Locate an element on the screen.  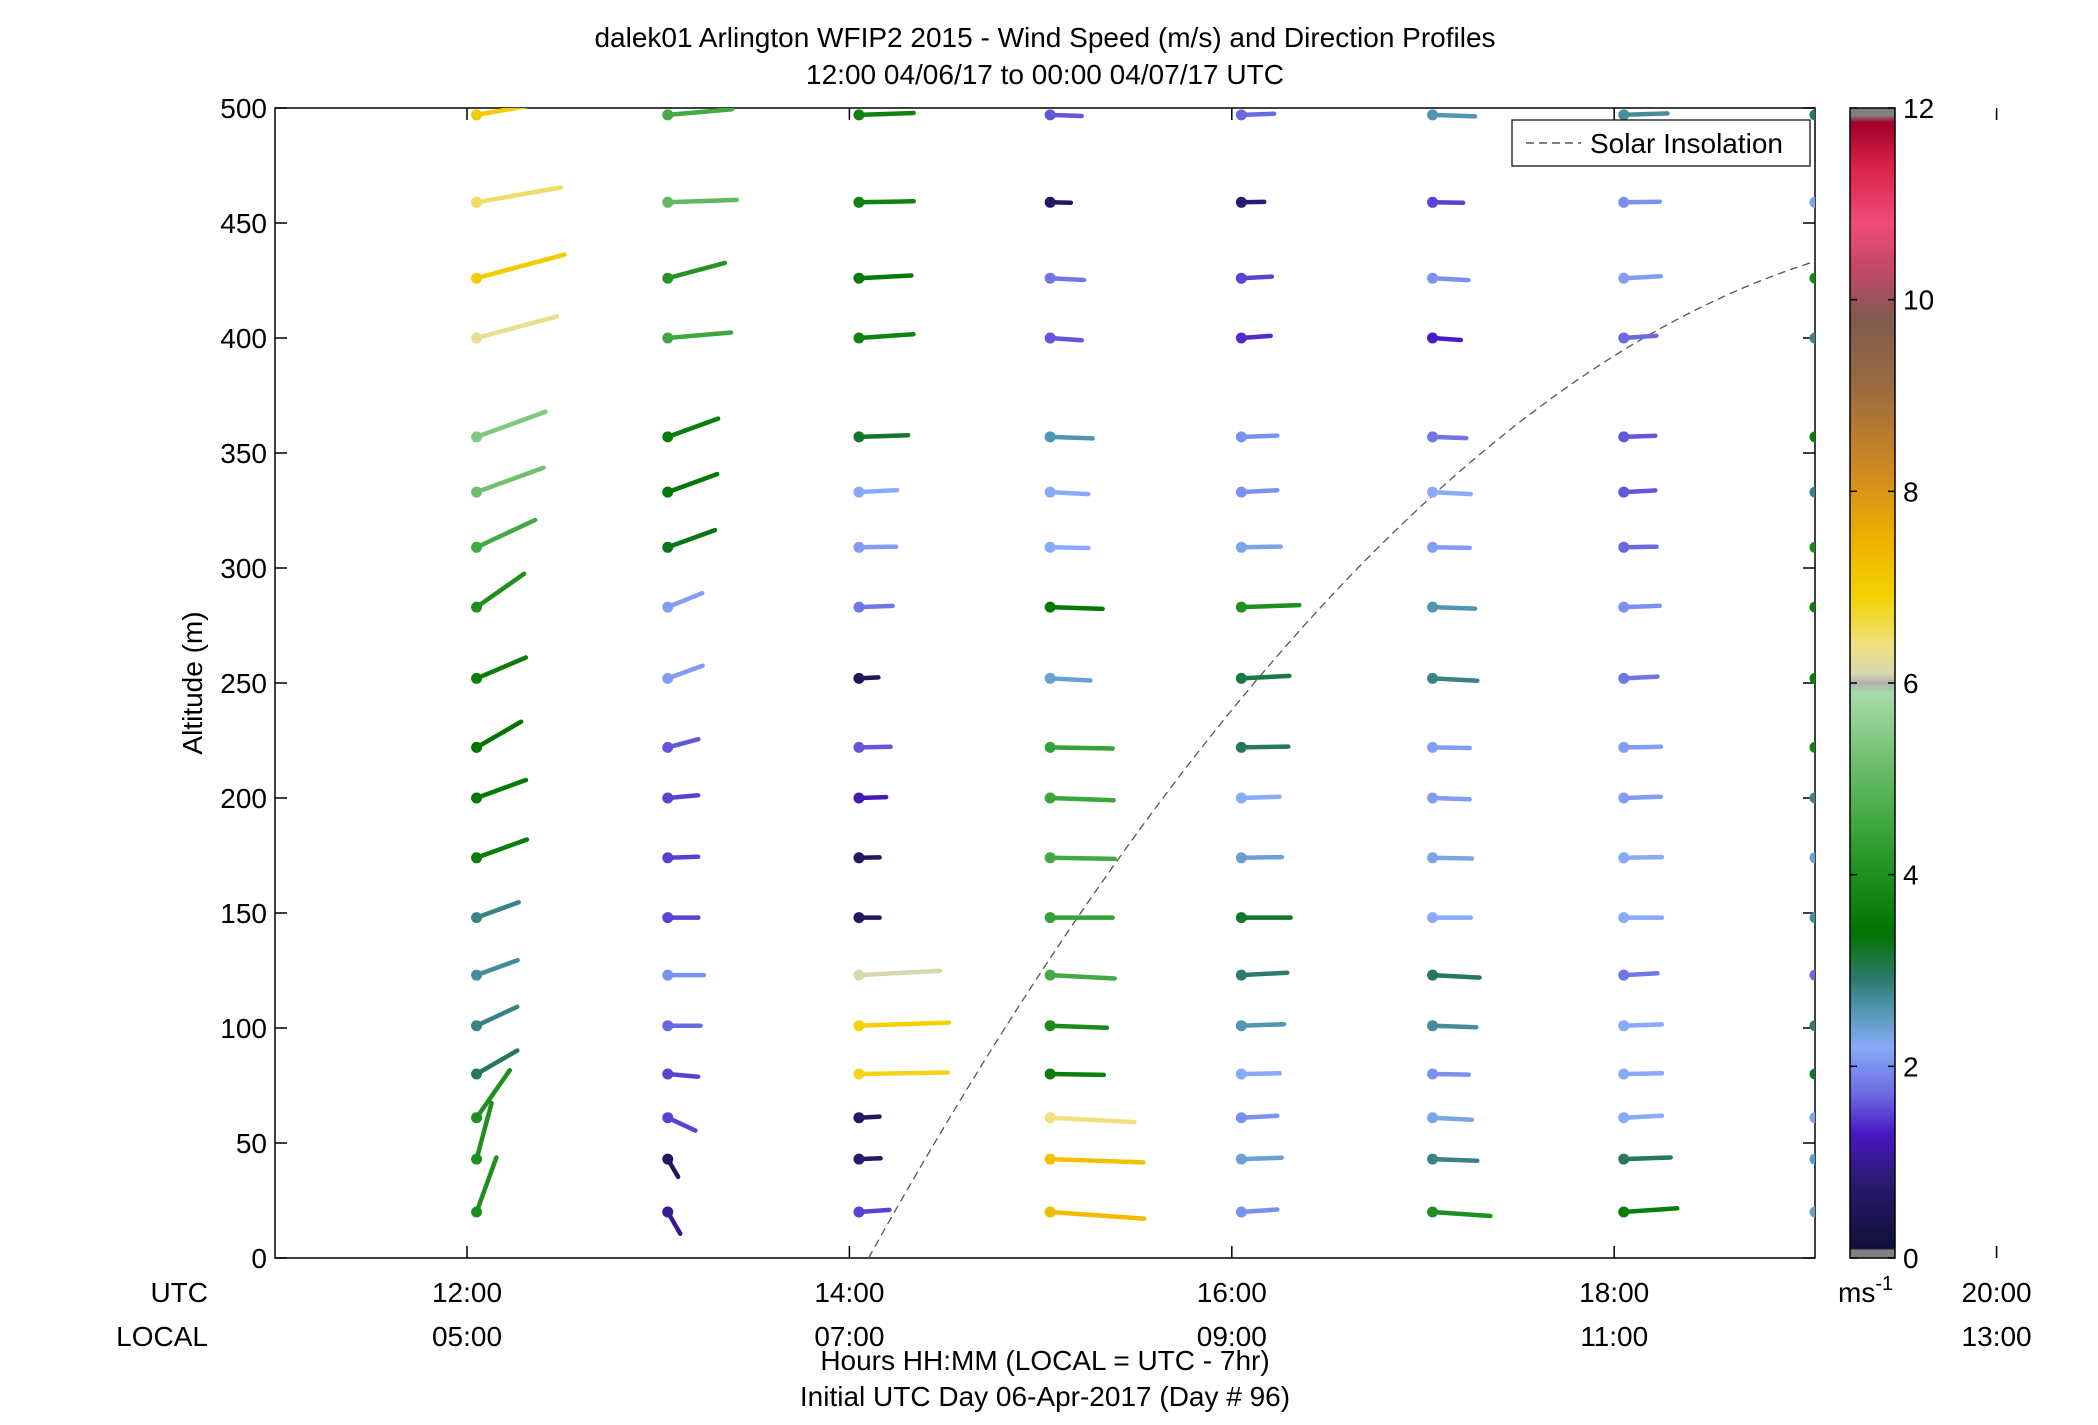
legend-label: Solar Insolation is located at coordinates (1686, 143).